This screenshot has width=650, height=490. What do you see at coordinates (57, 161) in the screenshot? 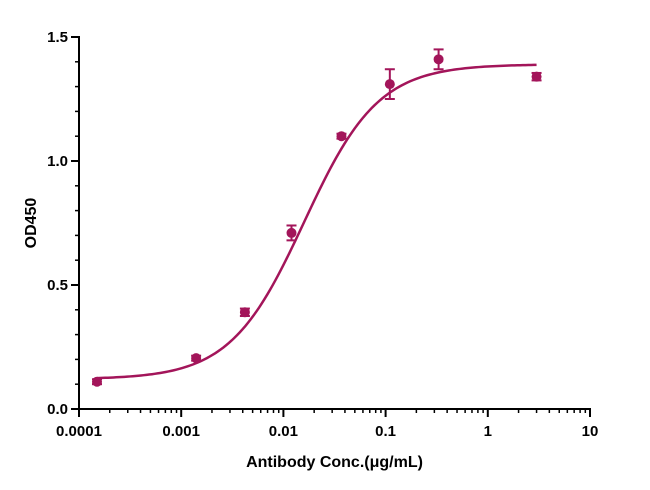
I see `y-tick-label: 1.0` at bounding box center [57, 161].